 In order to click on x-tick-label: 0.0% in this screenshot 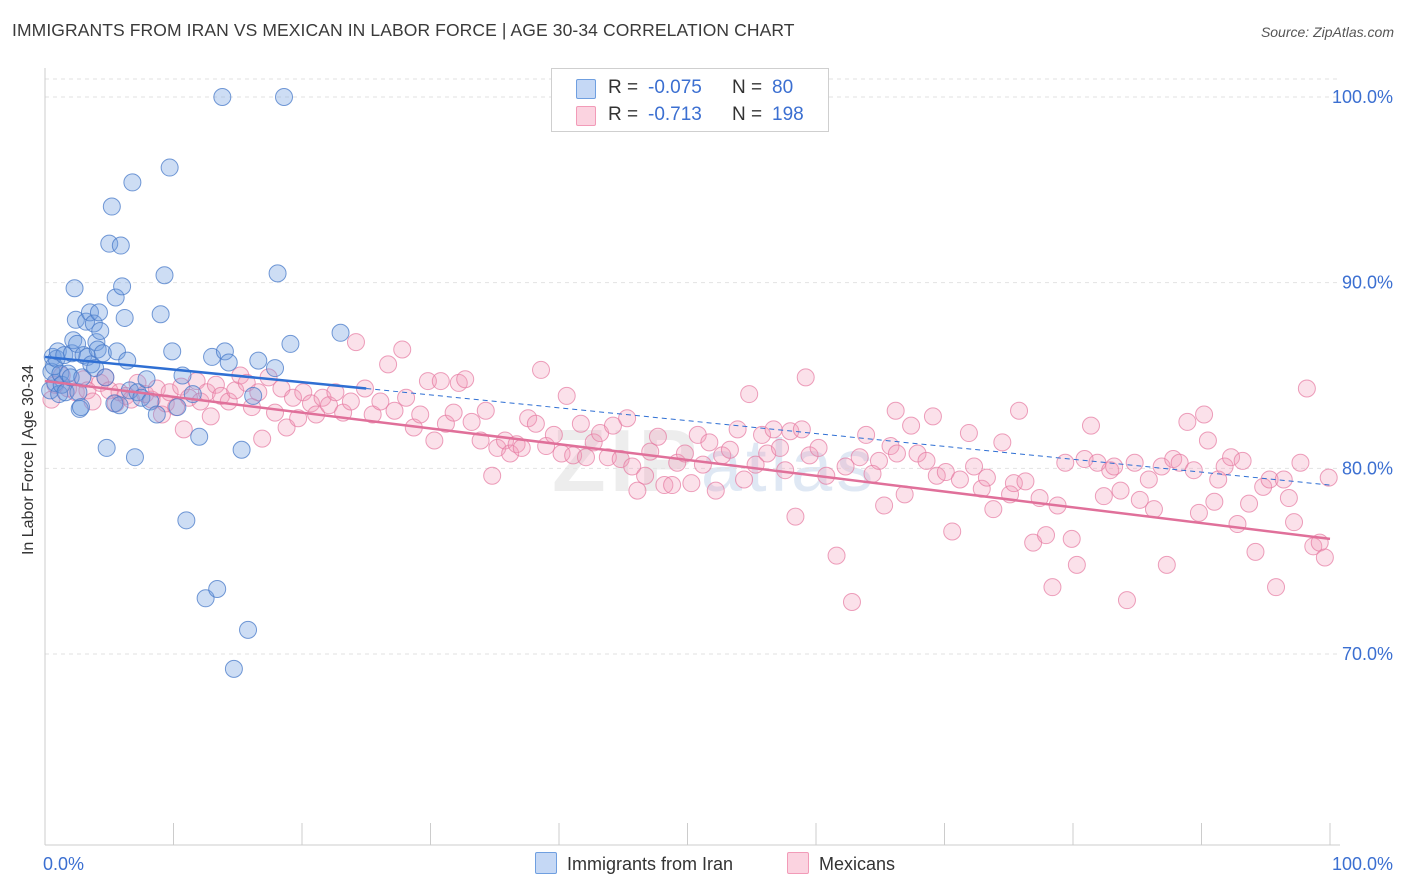, I will do `click(63, 864)`.